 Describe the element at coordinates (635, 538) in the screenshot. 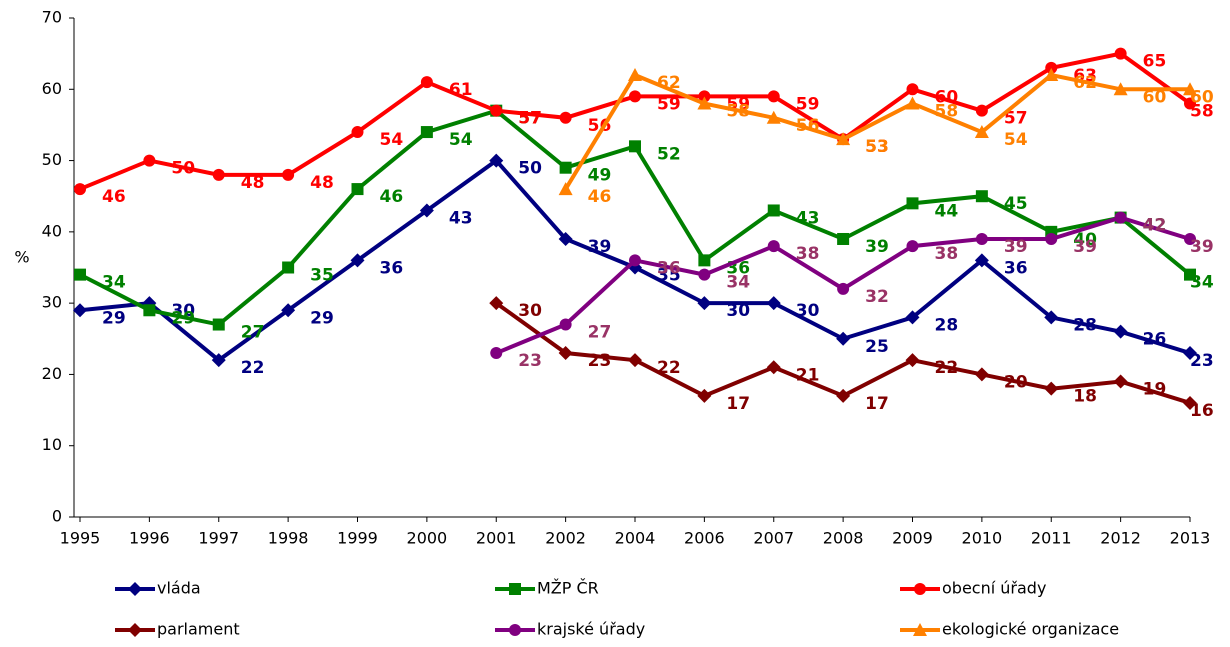

I see `x-tick-label: 2004` at that location.